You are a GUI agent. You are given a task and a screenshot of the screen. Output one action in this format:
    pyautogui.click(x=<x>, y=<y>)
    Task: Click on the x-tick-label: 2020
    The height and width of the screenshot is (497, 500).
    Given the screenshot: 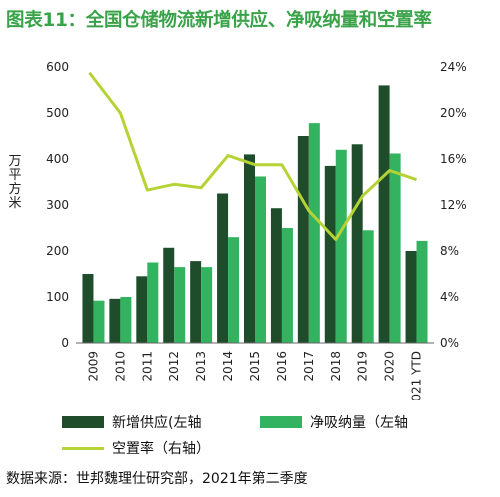 What is the action you would take?
    pyautogui.click(x=390, y=366)
    